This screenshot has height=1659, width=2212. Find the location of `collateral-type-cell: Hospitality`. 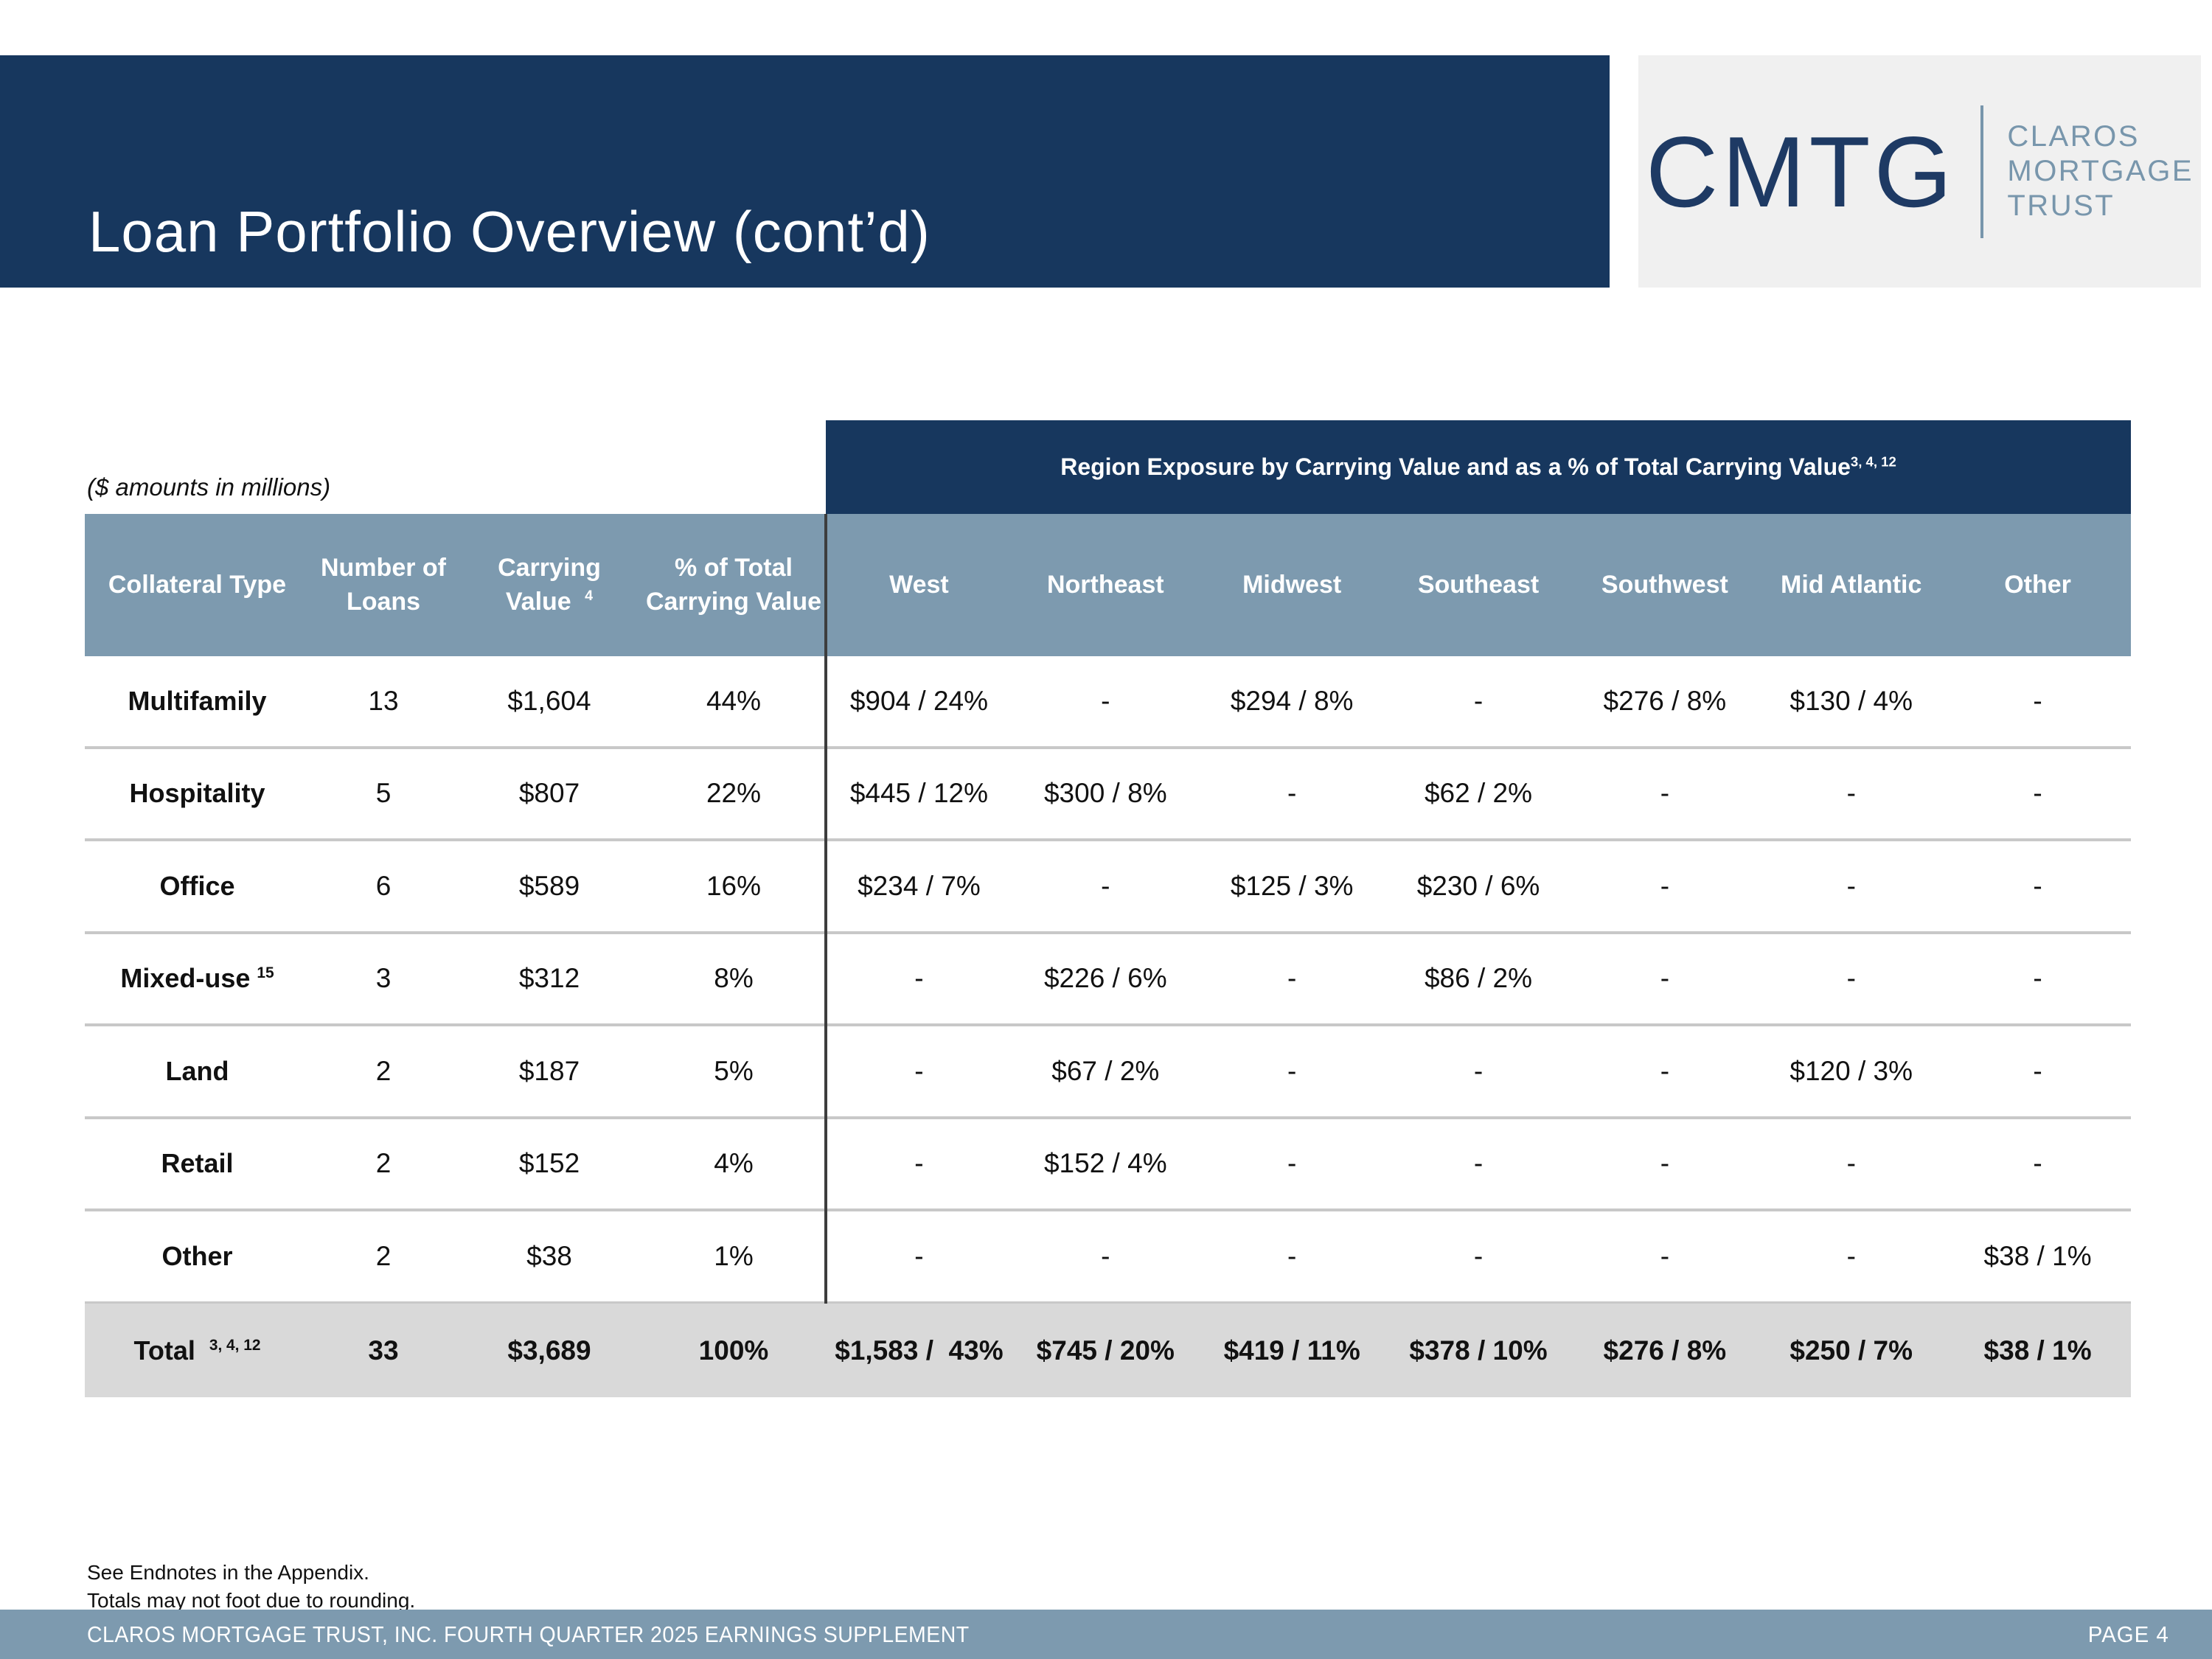

collateral-type-cell: Hospitality is located at coordinates (197, 793).